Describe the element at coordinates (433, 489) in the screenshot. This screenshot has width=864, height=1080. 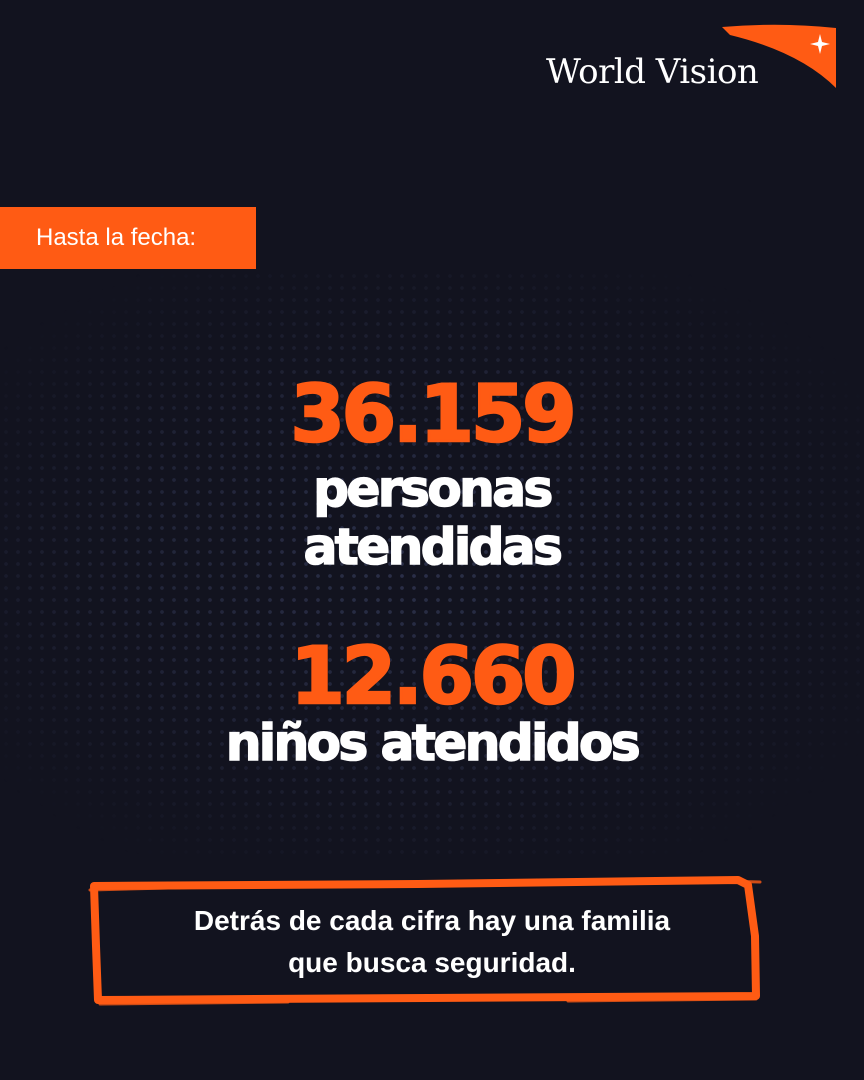
I see `stat-people-caption-line-1: personas` at that location.